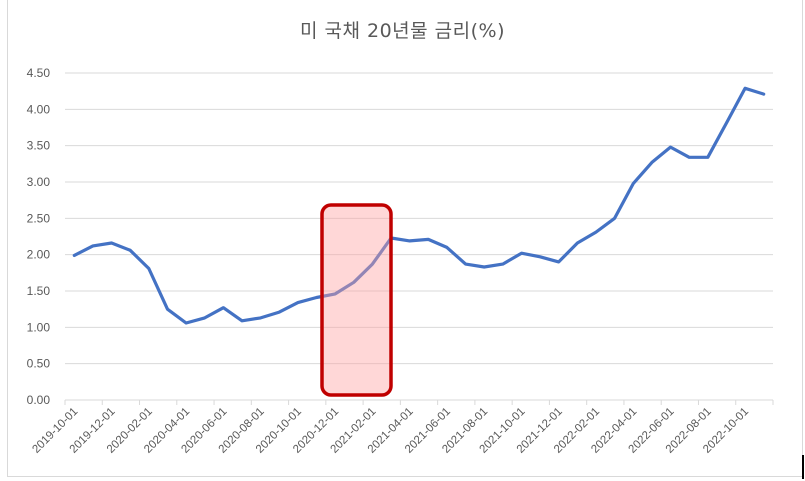  Describe the element at coordinates (39, 400) in the screenshot. I see `y-tick-label: 0.00` at that location.